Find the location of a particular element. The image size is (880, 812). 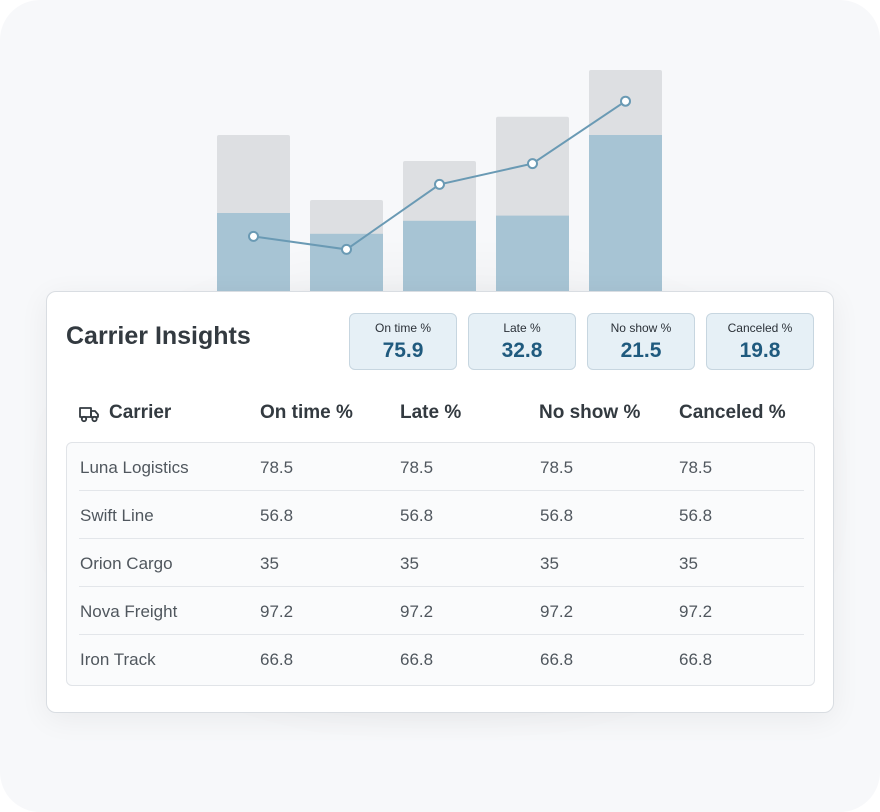

cell-late: 56.8 is located at coordinates (417, 515).